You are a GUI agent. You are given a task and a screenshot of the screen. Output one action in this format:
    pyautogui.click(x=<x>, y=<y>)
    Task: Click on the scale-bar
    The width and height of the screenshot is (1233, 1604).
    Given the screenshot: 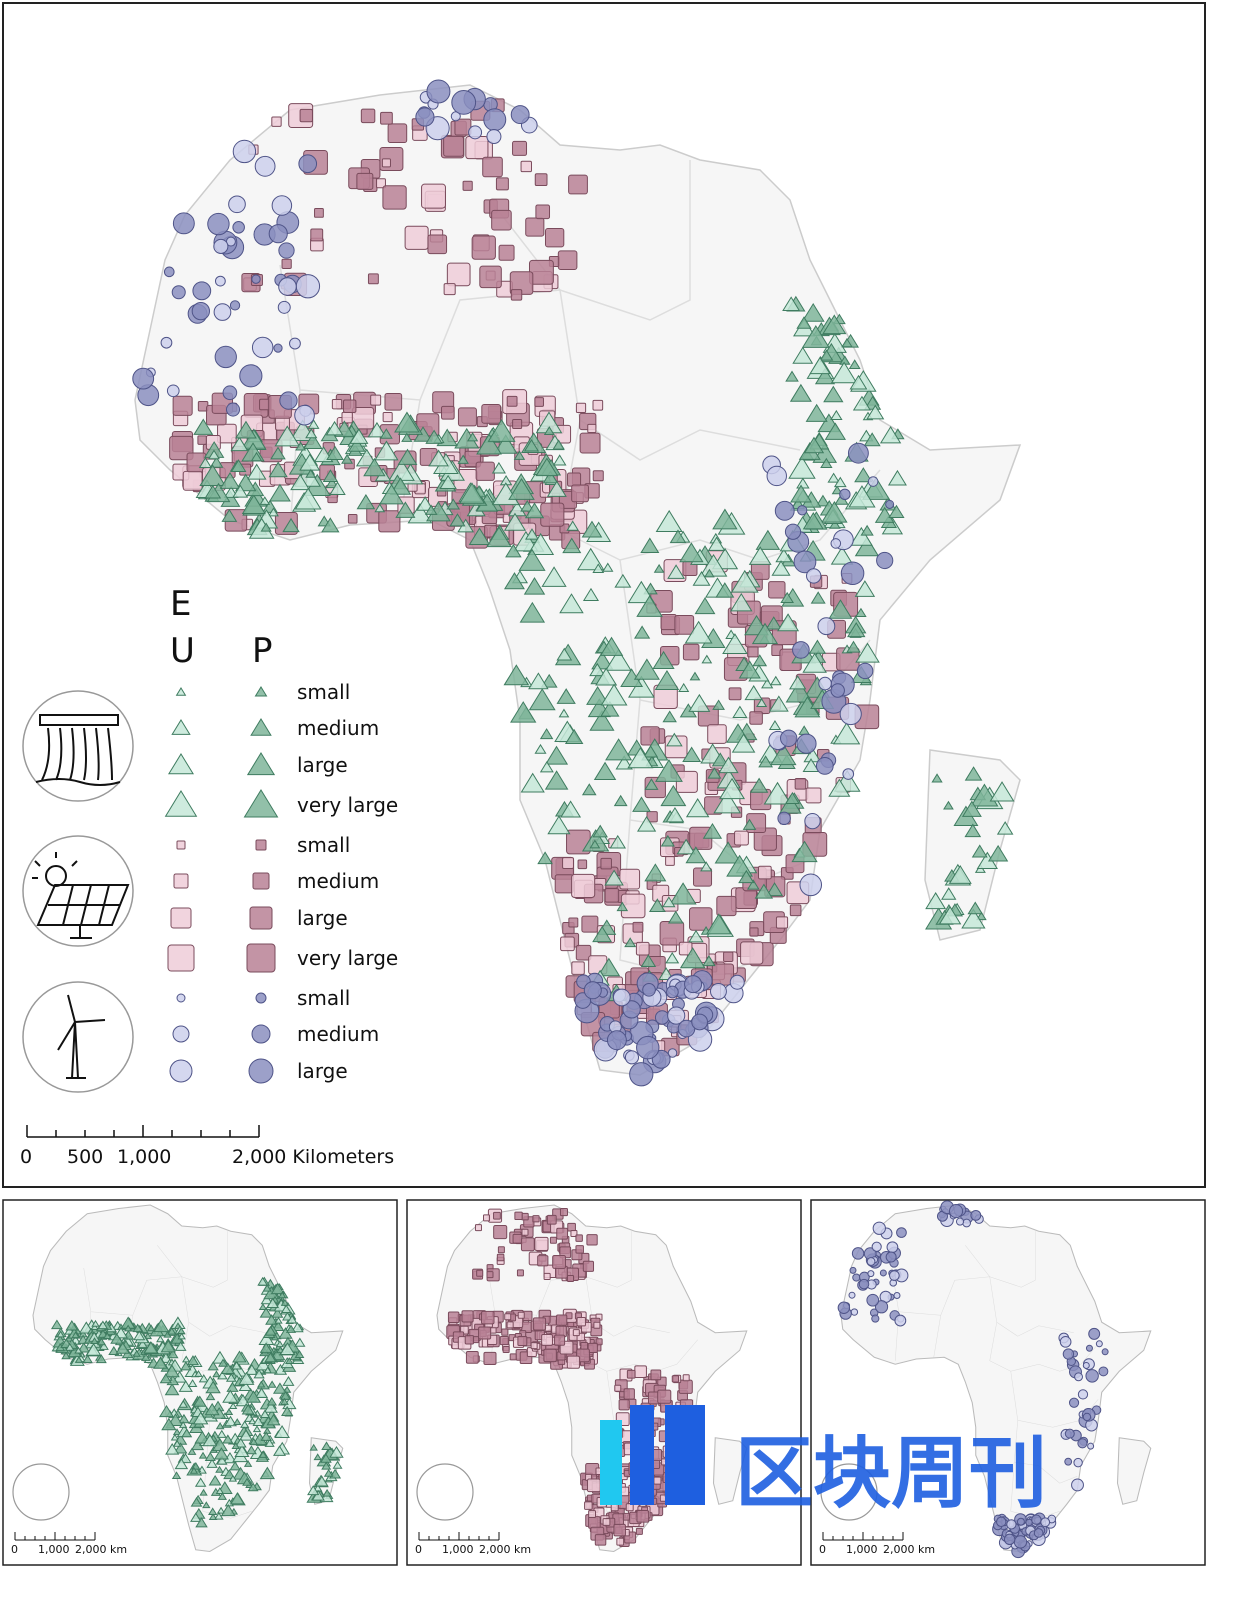 What is the action you would take?
    pyautogui.click(x=863, y=1536)
    